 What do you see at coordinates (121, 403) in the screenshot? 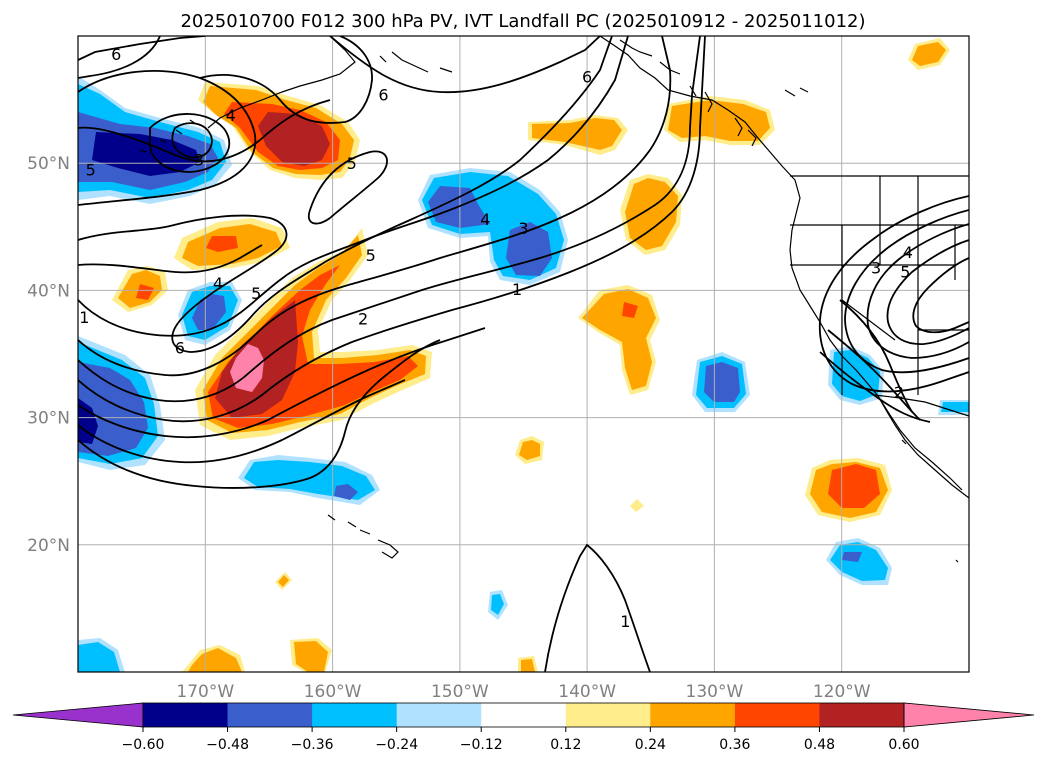
I see `negative-anomaly-west` at bounding box center [121, 403].